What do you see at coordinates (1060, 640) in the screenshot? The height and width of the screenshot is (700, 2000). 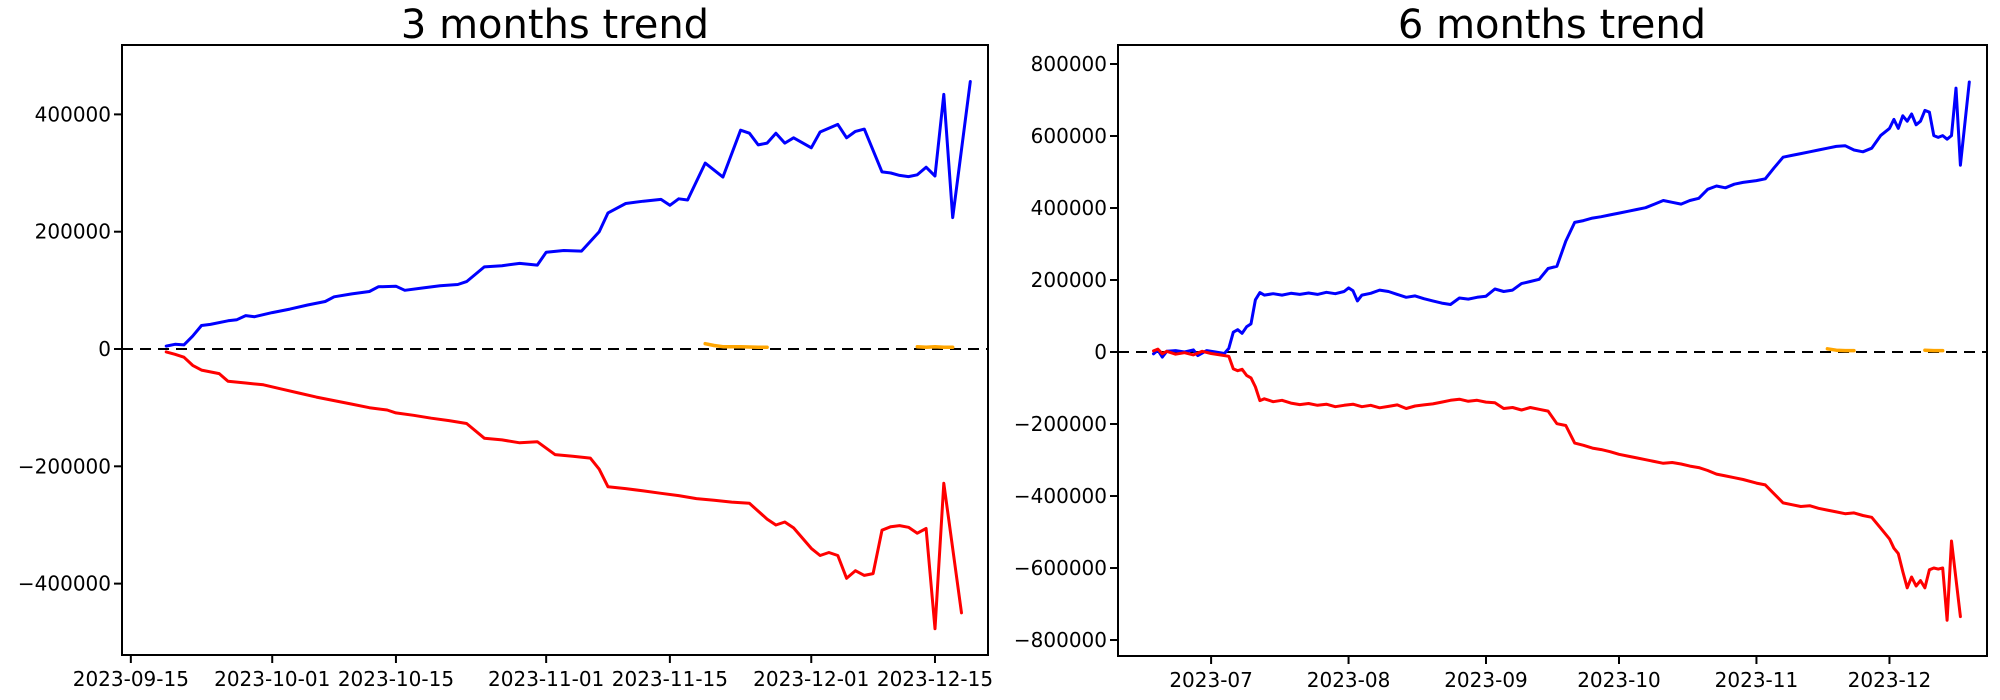 I see `y-tick-label: −800000` at bounding box center [1060, 640].